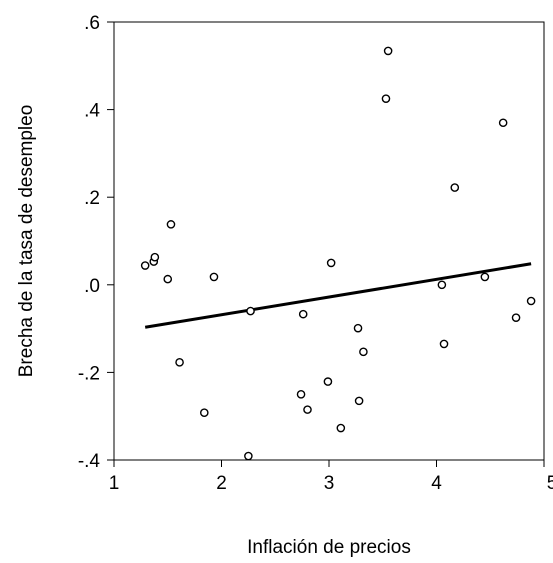 This screenshot has height=563, width=553. Describe the element at coordinates (338, 295) in the screenshot. I see `regression-line` at that location.